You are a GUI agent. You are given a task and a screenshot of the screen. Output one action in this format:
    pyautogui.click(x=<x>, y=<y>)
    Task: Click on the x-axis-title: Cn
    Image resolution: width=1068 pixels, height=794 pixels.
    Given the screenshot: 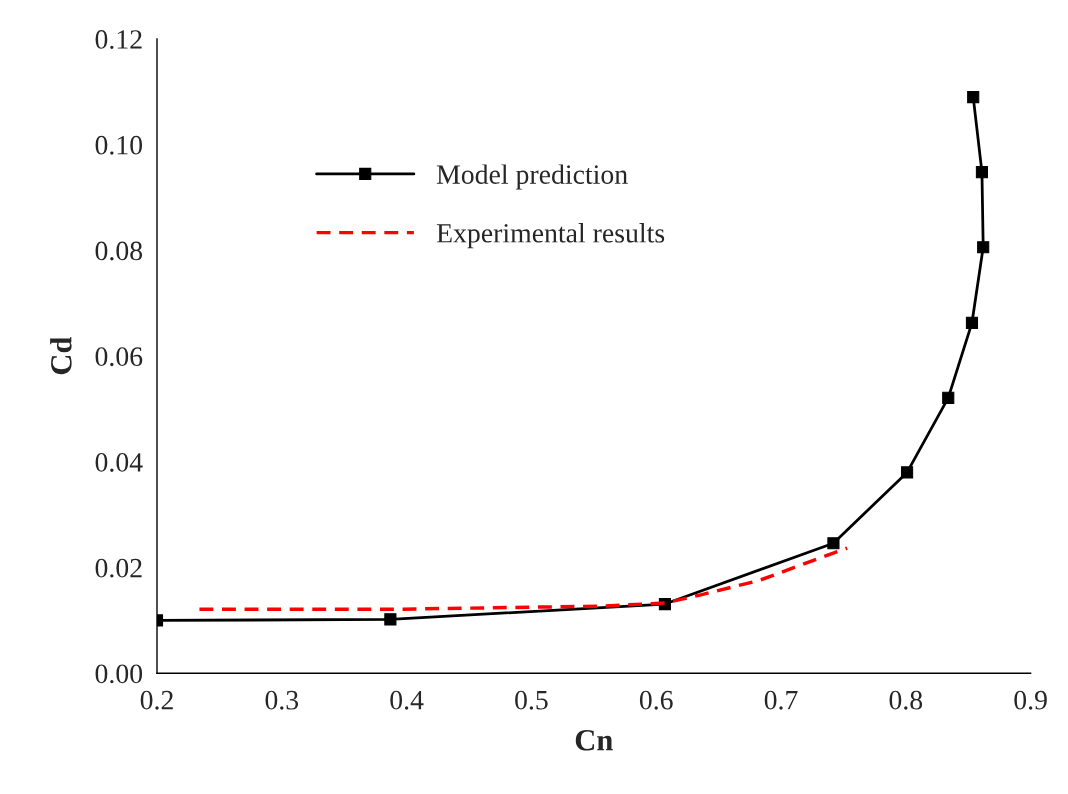 What is the action you would take?
    pyautogui.click(x=594, y=740)
    